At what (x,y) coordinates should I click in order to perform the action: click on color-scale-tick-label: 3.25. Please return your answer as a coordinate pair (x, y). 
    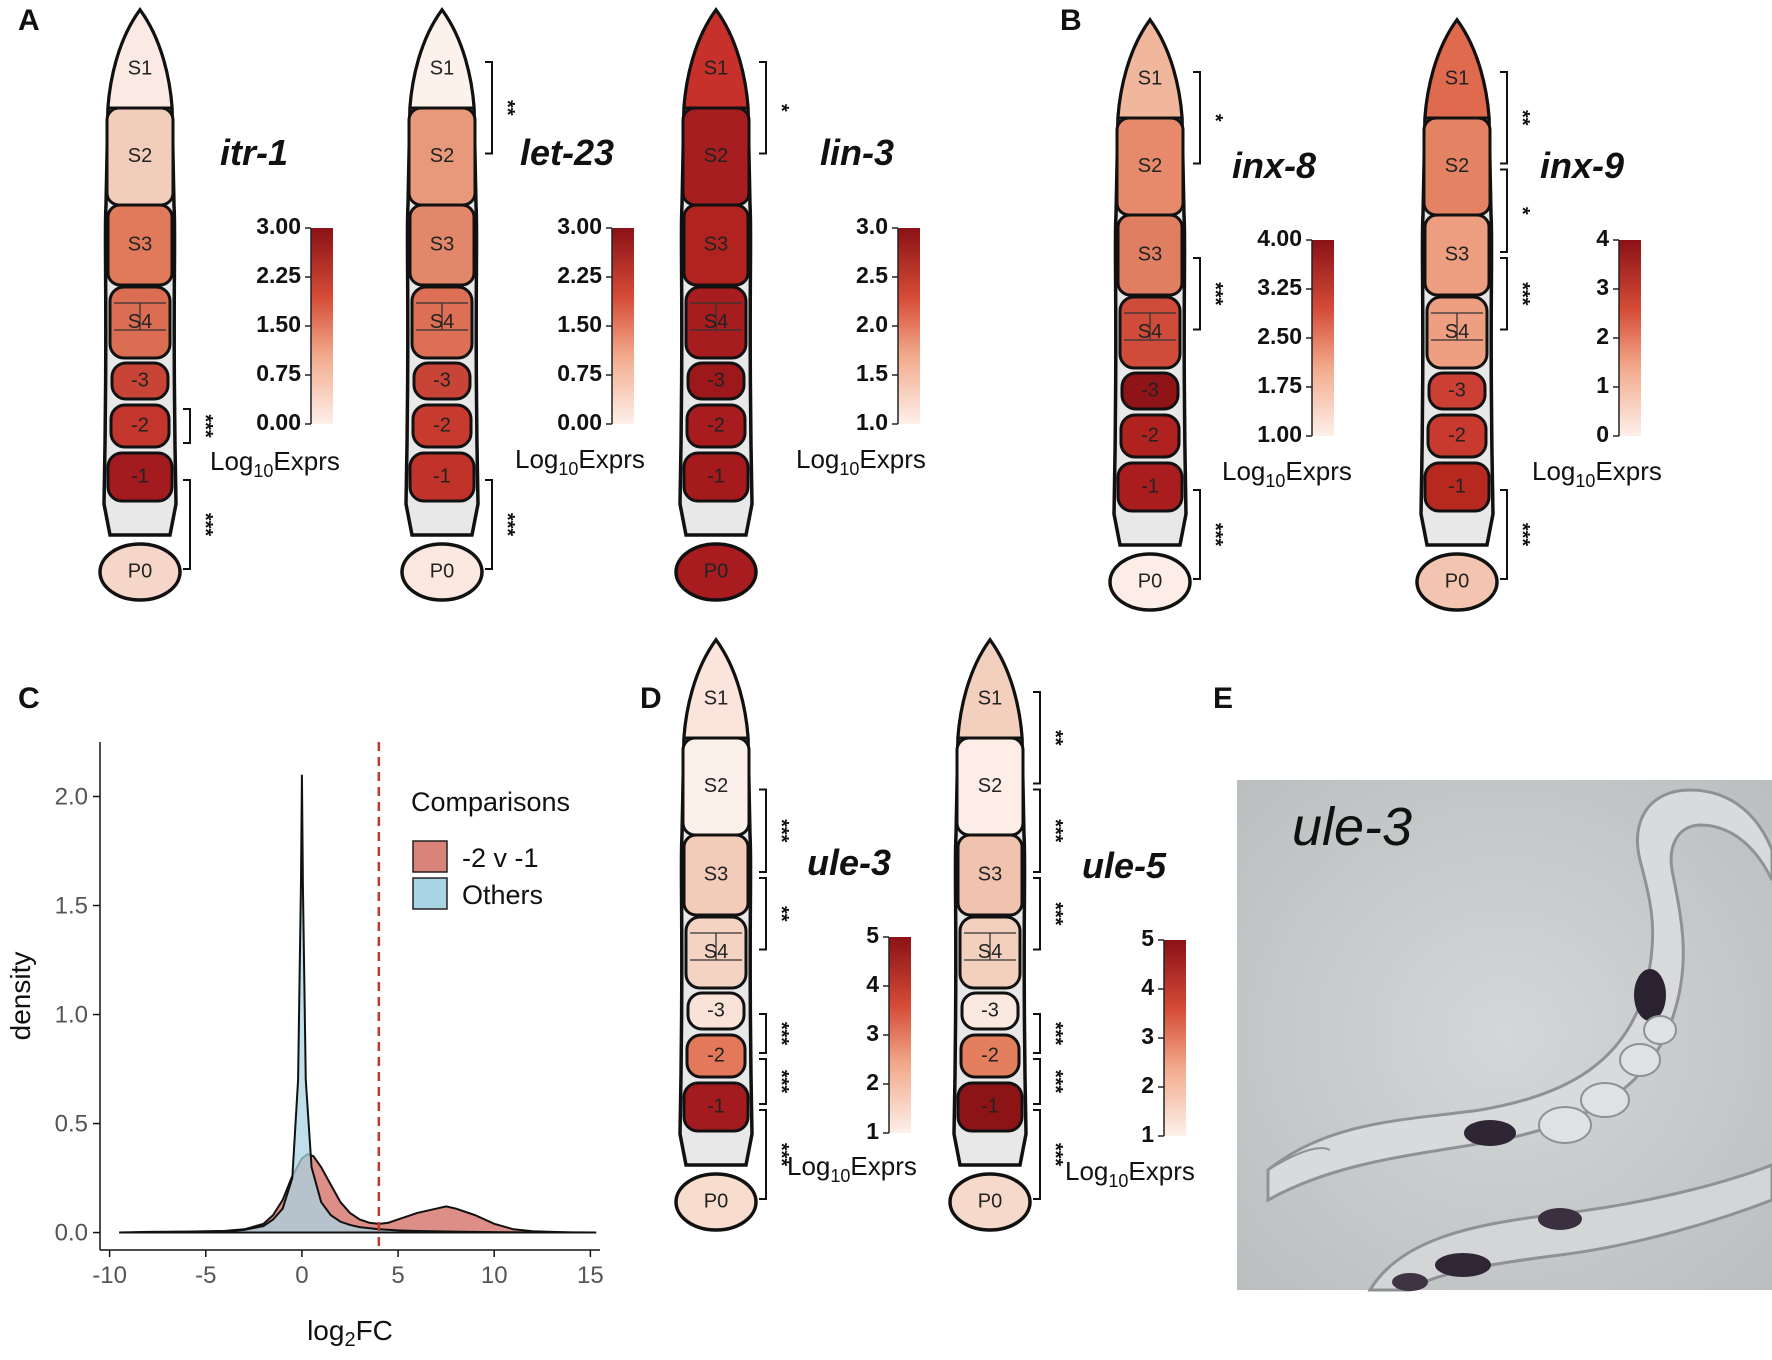
    Looking at the image, I should click on (1279, 287).